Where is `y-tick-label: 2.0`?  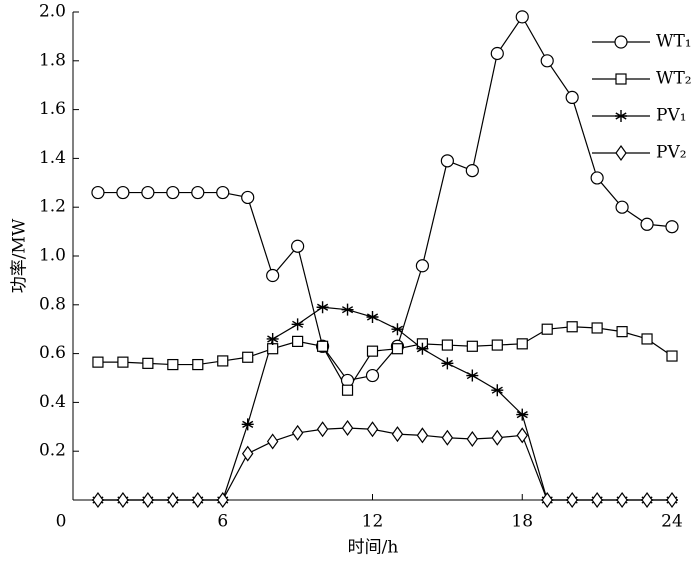
y-tick-label: 2.0 is located at coordinates (52, 12).